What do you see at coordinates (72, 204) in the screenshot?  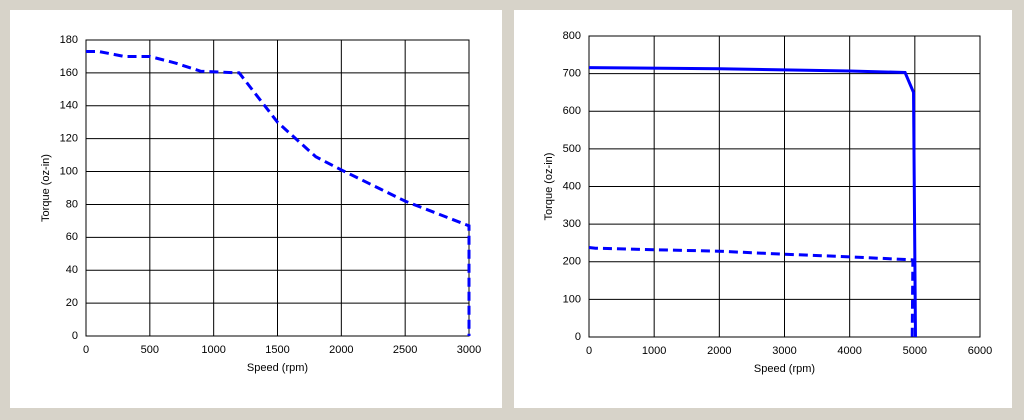 I see `y-tick-label: 80` at bounding box center [72, 204].